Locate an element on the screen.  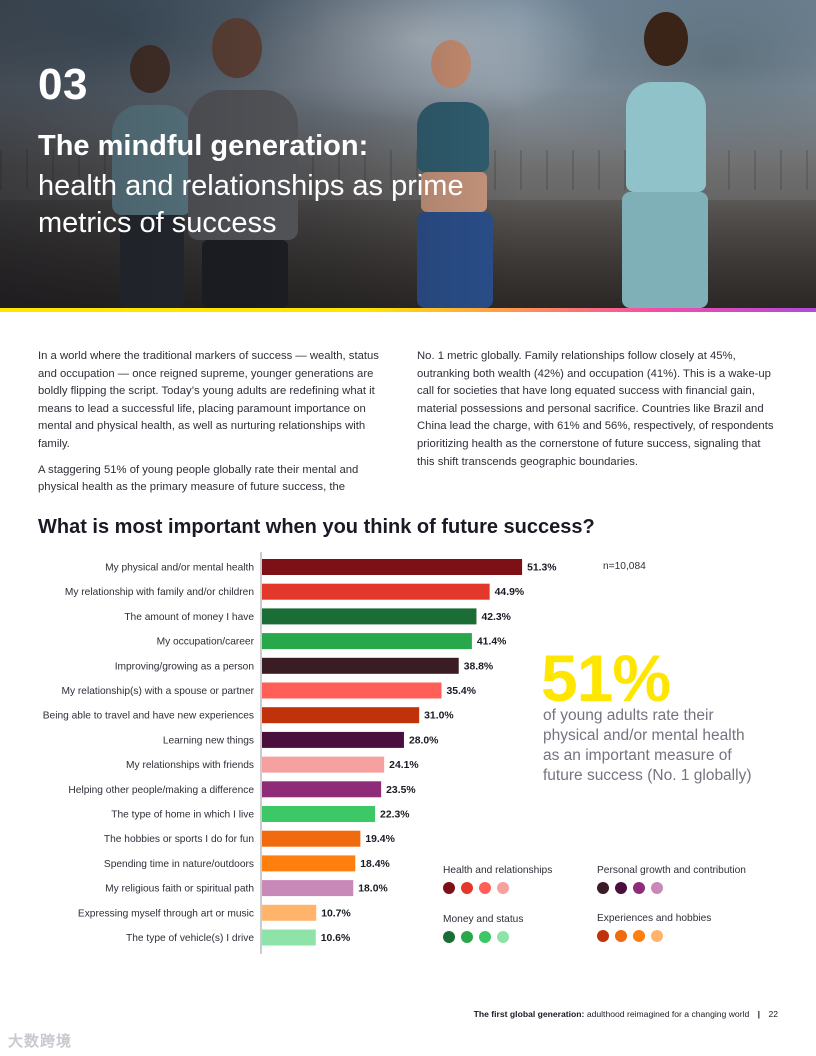
bar-category-label: Improving/growing as a person is located at coordinates (184, 666).